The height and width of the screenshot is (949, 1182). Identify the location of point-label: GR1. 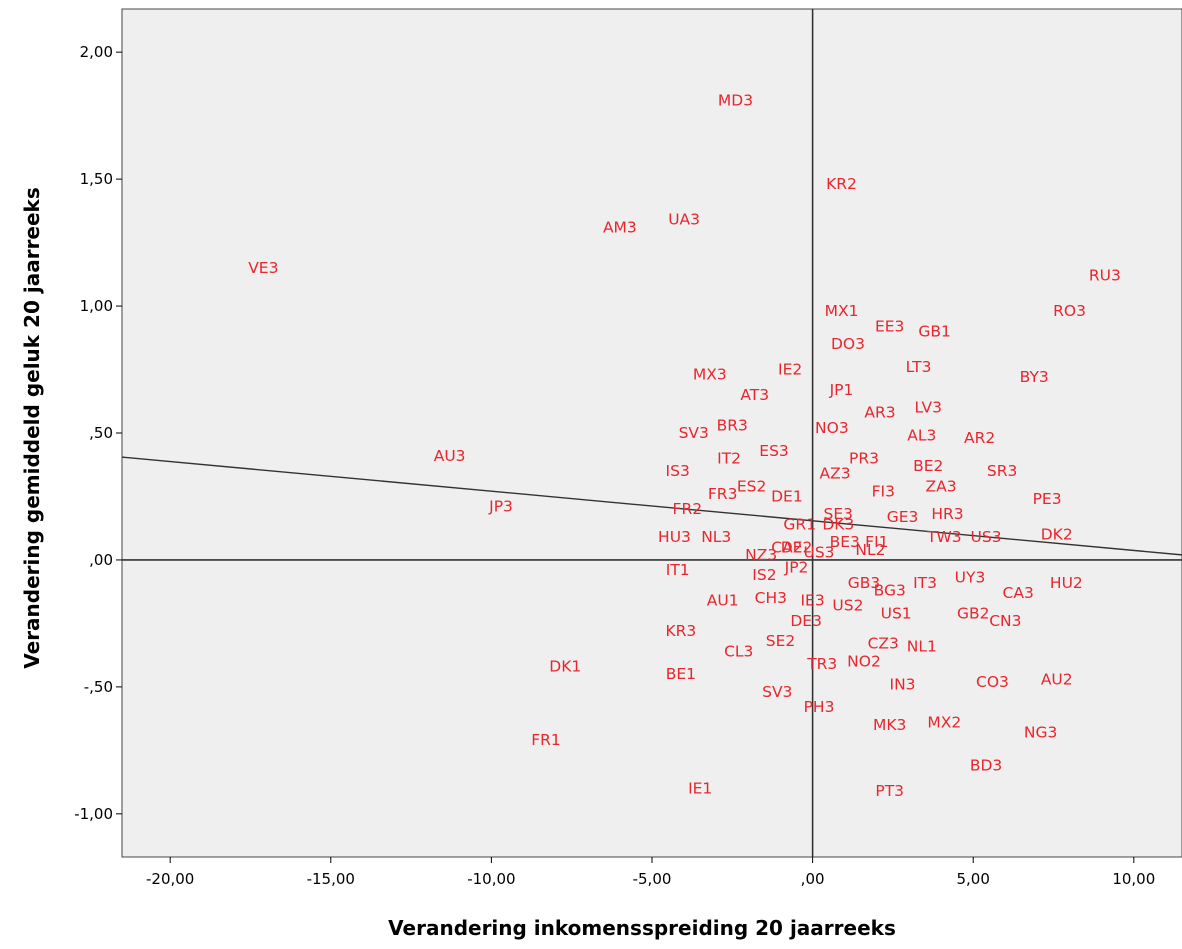
(799, 524).